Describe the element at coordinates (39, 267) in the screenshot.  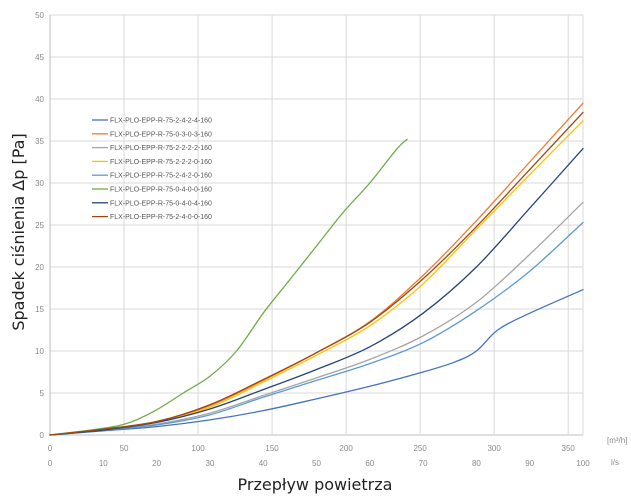
I see `y-tick-label: 20` at that location.